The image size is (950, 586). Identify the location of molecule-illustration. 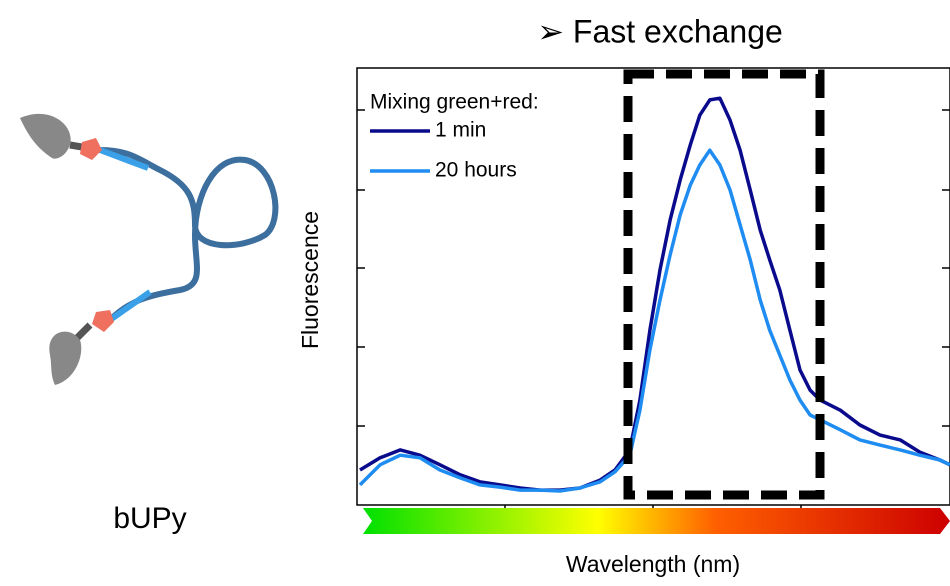
(149, 249).